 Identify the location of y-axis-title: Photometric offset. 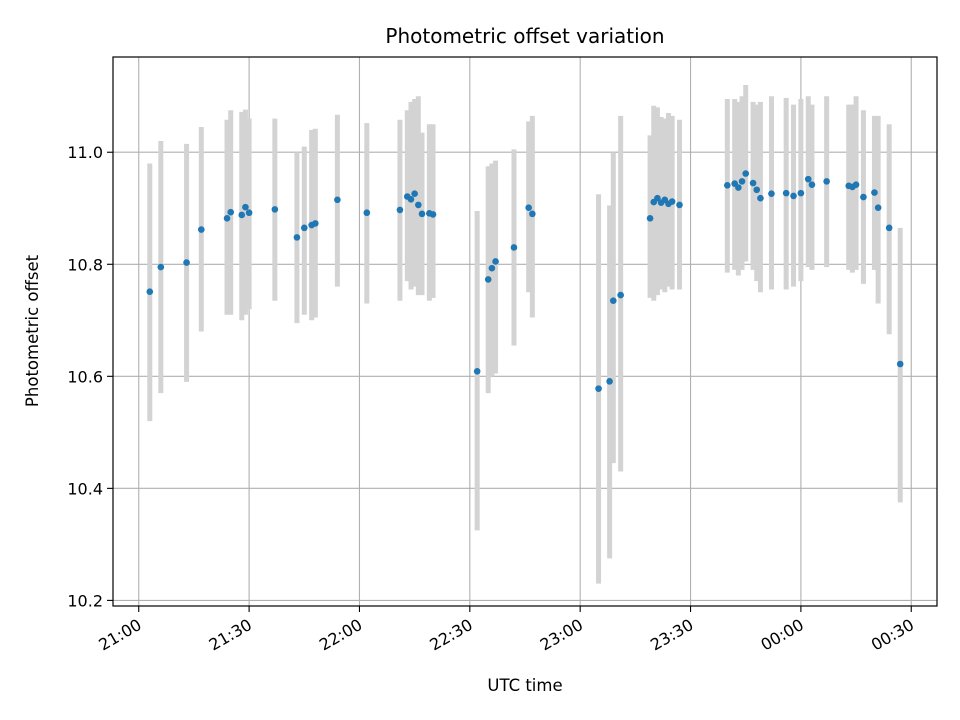
(32, 330).